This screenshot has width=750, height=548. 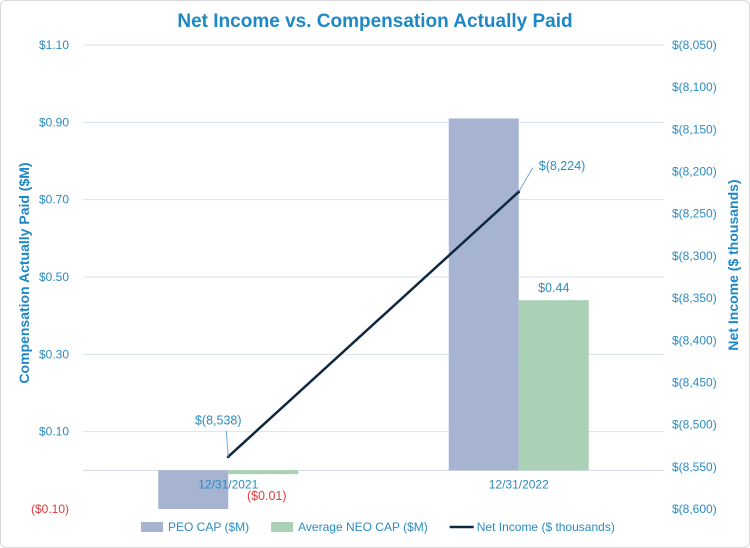 I want to click on right-tick-label: $(8,400), so click(x=694, y=340).